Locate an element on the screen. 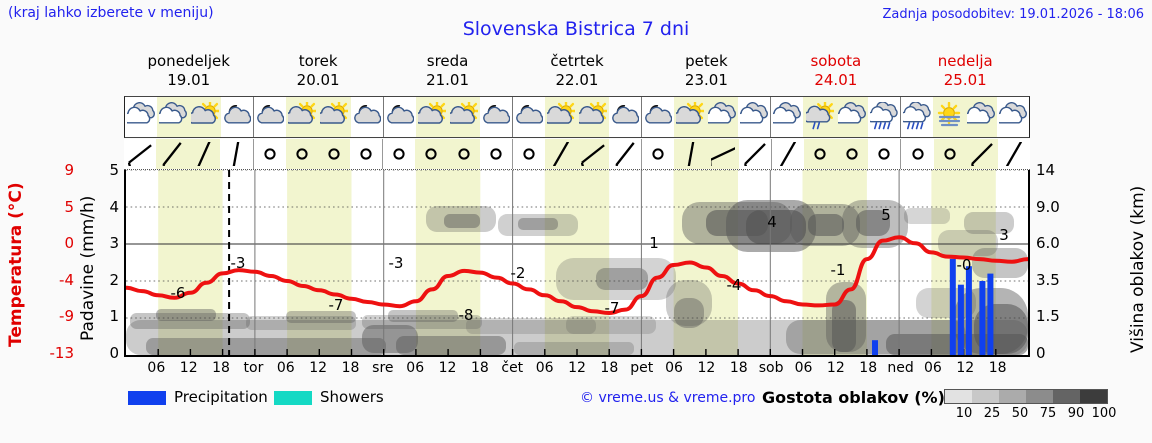  cloud-density-value-3: 75 is located at coordinates (1048, 413).